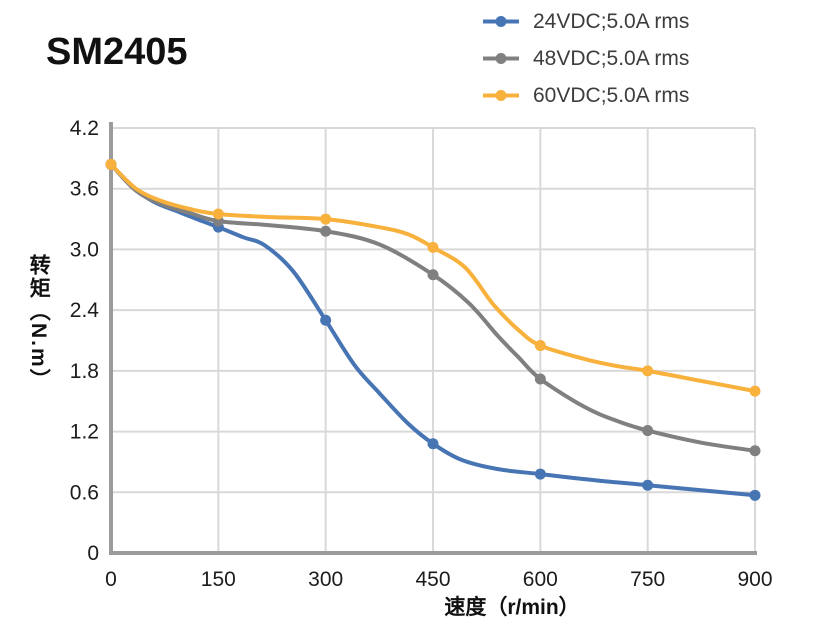 The height and width of the screenshot is (640, 831). What do you see at coordinates (754, 579) in the screenshot?
I see `x-tick-label-900: 900` at bounding box center [754, 579].